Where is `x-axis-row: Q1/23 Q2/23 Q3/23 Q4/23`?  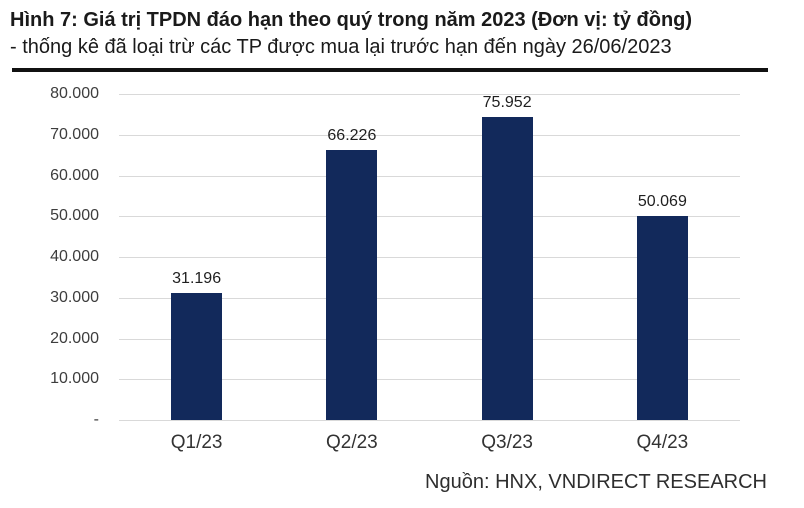 x-axis-row: Q1/23 Q2/23 Q3/23 Q4/23 is located at coordinates (429, 443).